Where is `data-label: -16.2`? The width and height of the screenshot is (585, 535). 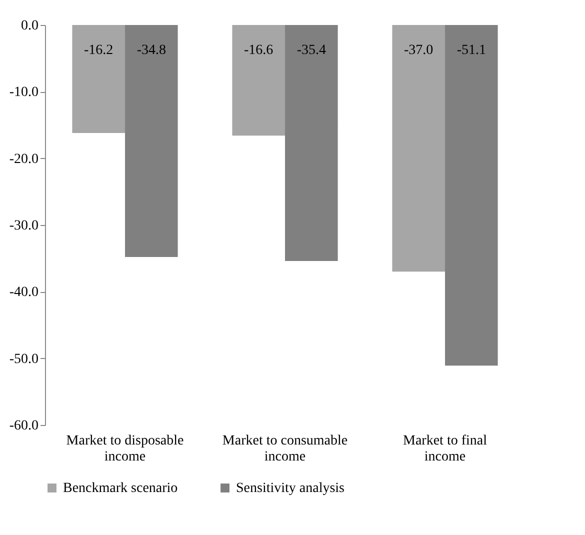
data-label: -16.2 is located at coordinates (99, 50).